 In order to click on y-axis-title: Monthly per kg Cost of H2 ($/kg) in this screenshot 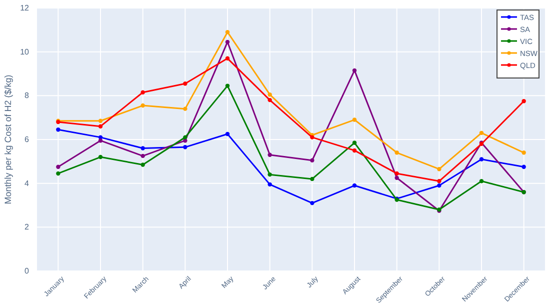, I will do `click(8, 139)`.